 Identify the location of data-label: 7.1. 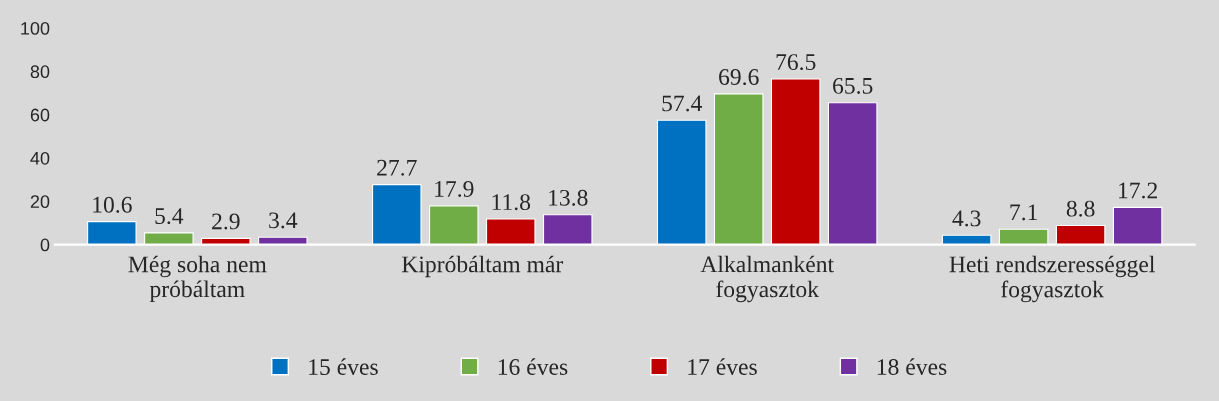
(1023, 212).